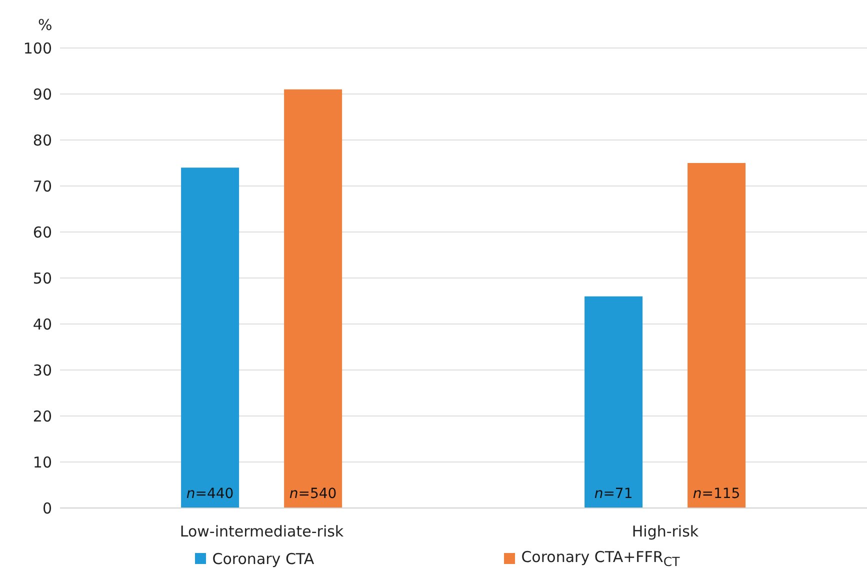 The image size is (867, 585). I want to click on y-tick-label: 30, so click(42, 370).